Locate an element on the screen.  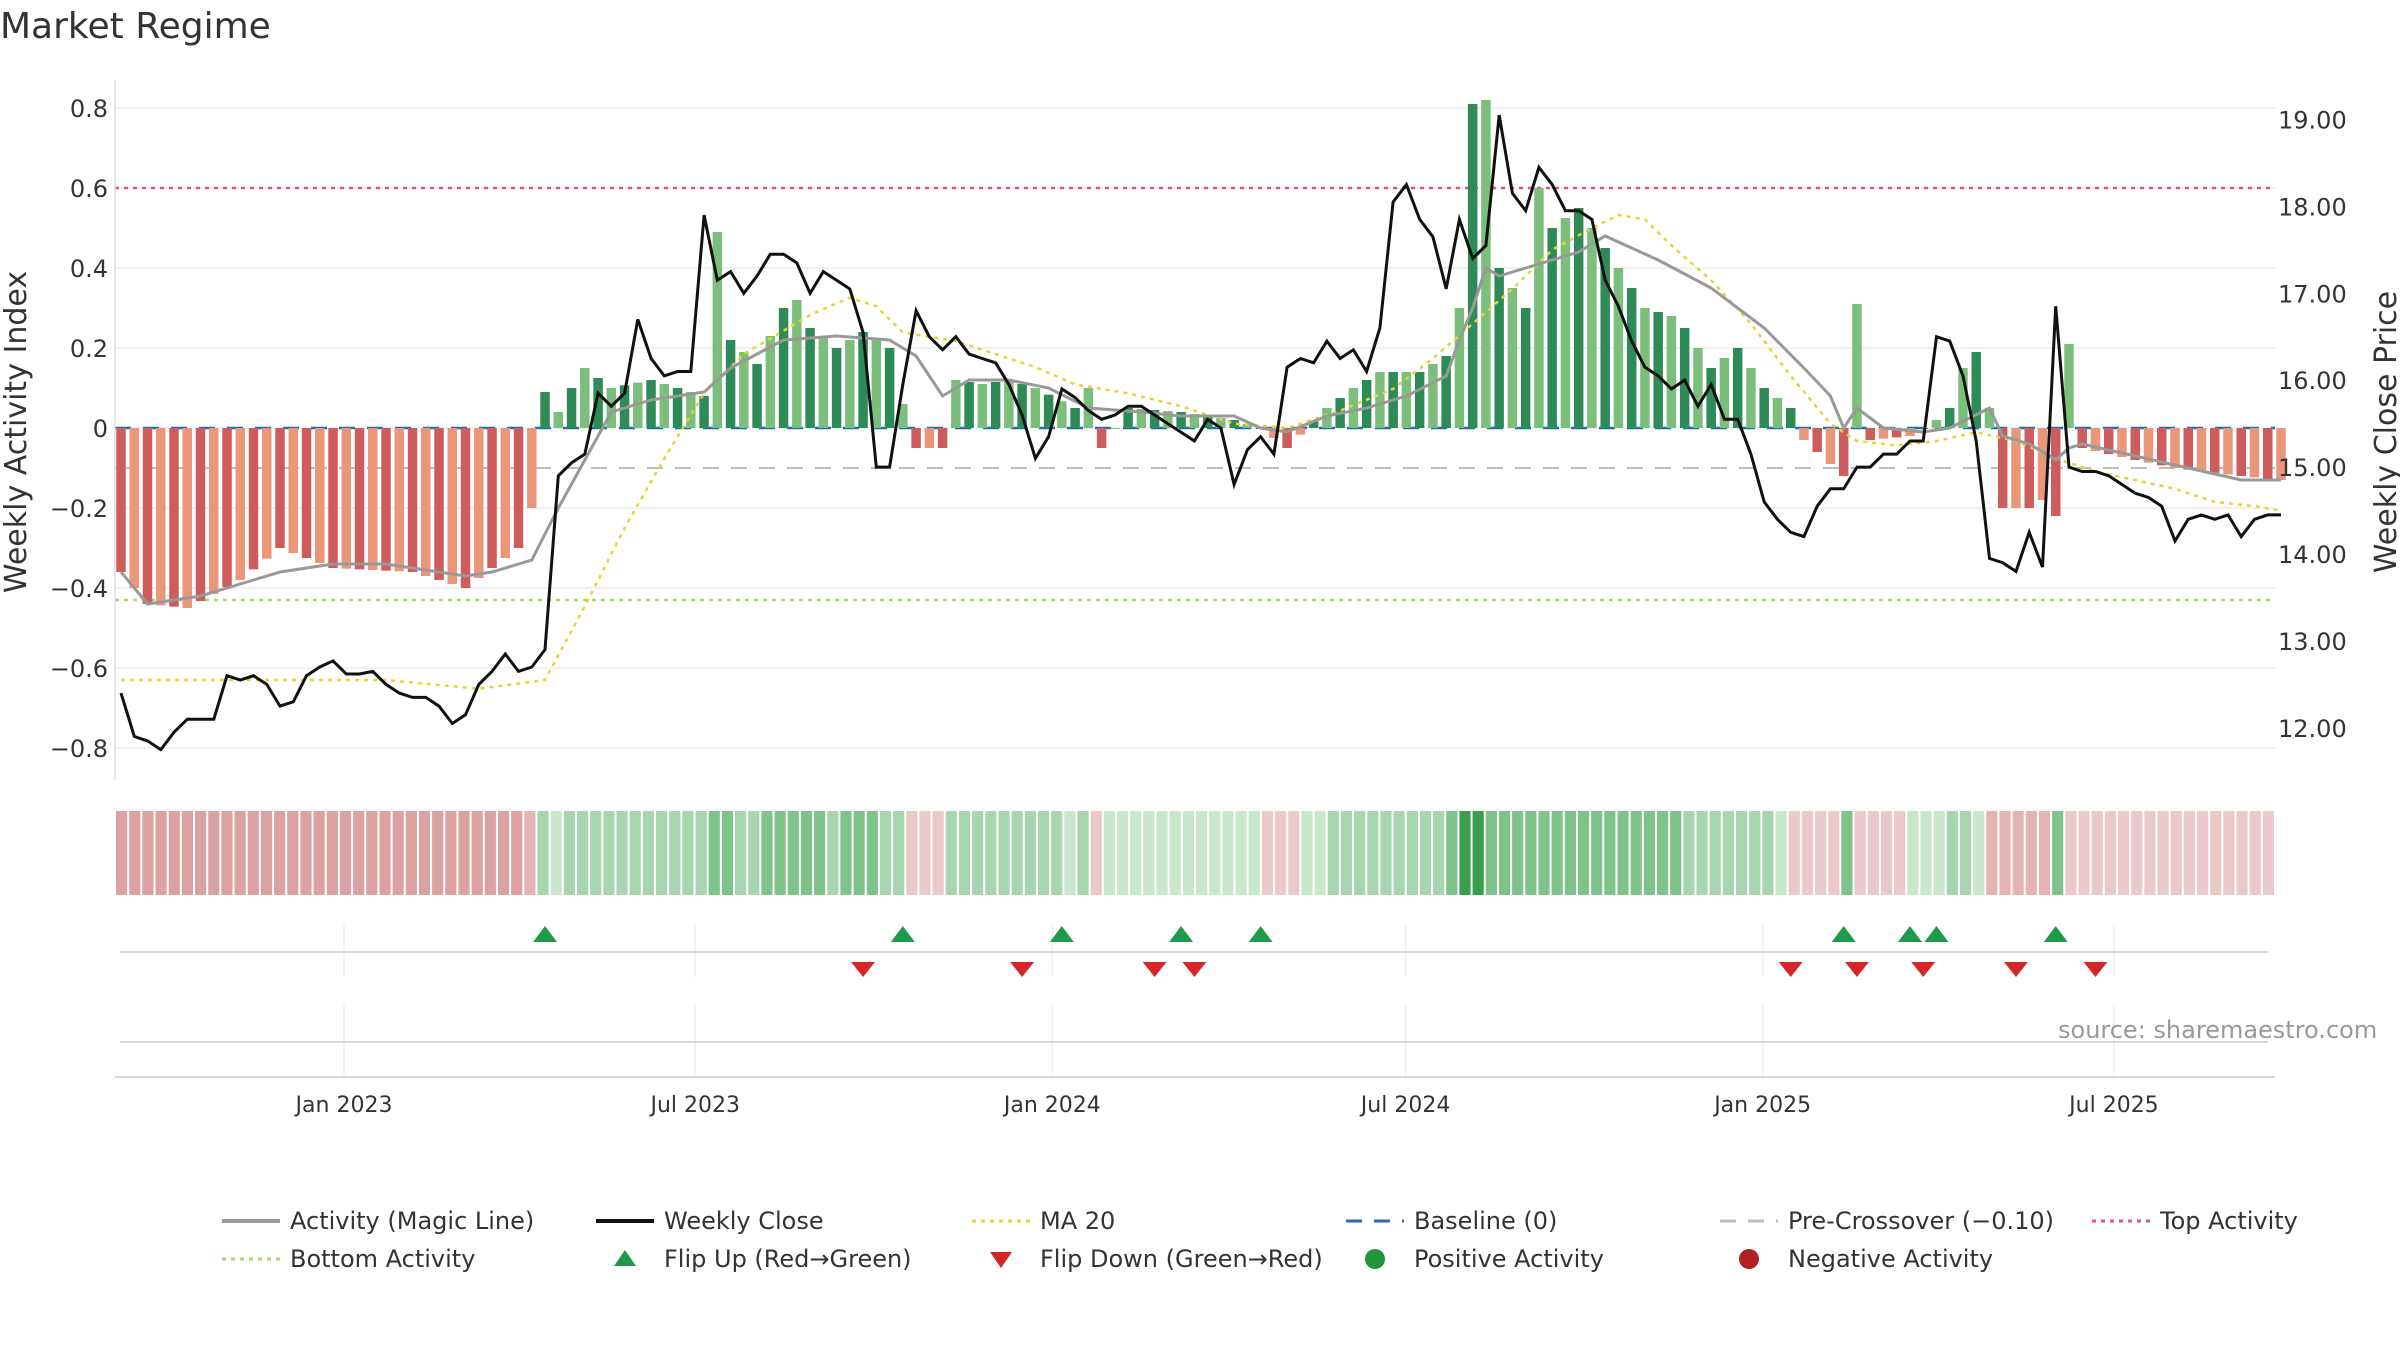
legend-flip-up-icon is located at coordinates (625, 1259).